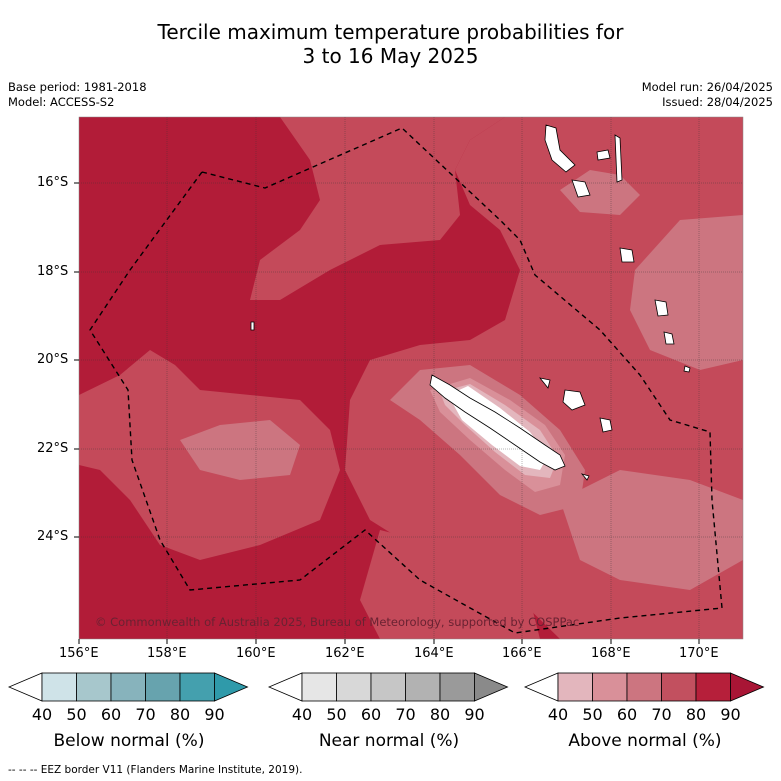 This screenshot has width=781, height=781. What do you see at coordinates (730, 714) in the screenshot?
I see `above-normal-colorbar-tick: 90` at bounding box center [730, 714].